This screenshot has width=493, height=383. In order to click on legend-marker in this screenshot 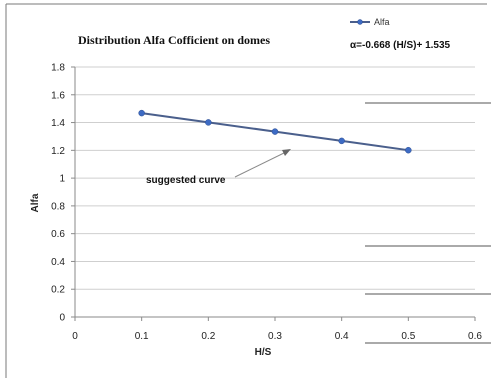, I will do `click(360, 22)`.